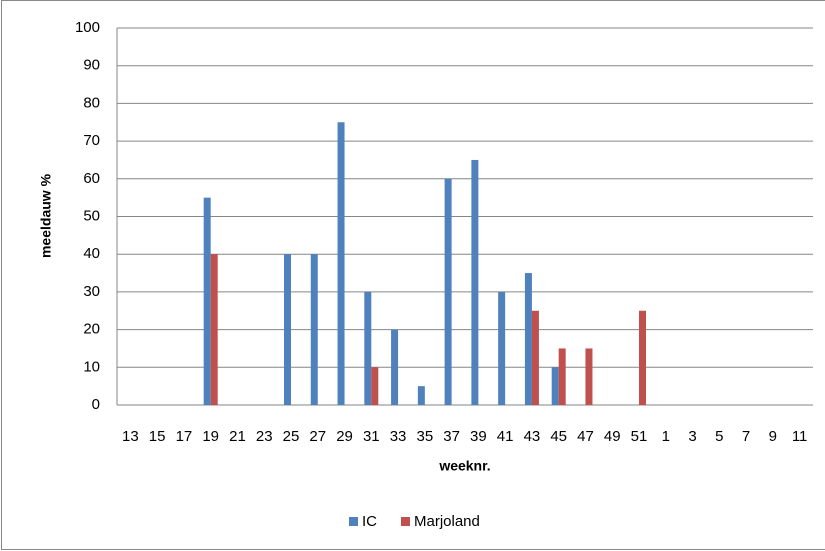 The height and width of the screenshot is (551, 825). What do you see at coordinates (505, 436) in the screenshot?
I see `x-tick-label: 41` at bounding box center [505, 436].